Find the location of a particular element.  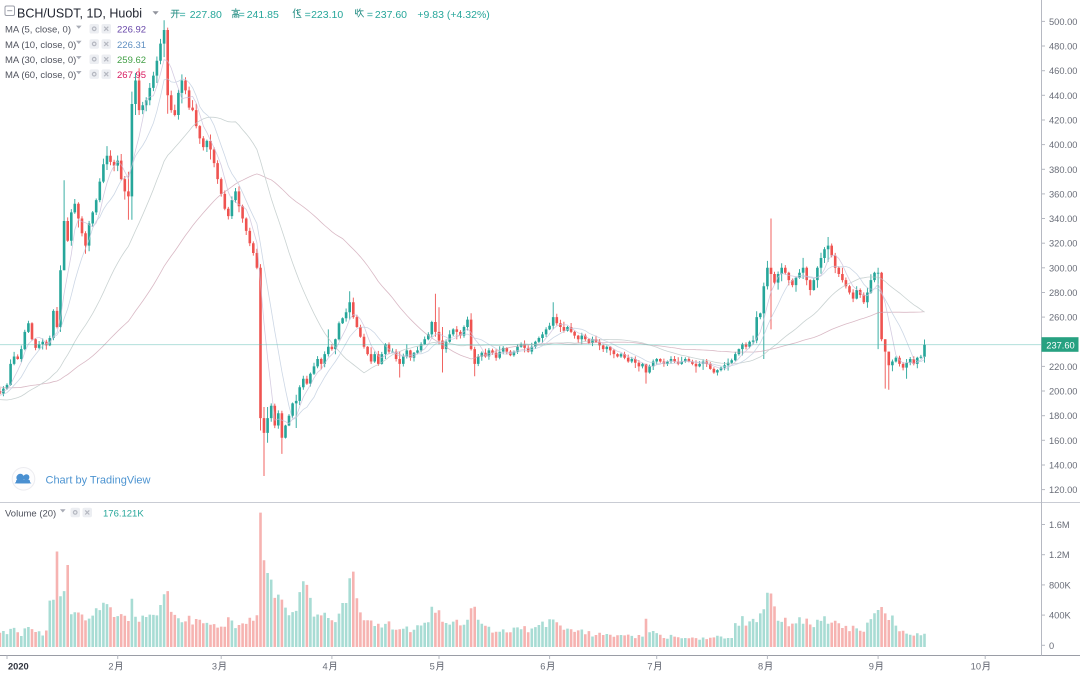

svg-text: MA (30, close, 0) is located at coordinates (40, 60).